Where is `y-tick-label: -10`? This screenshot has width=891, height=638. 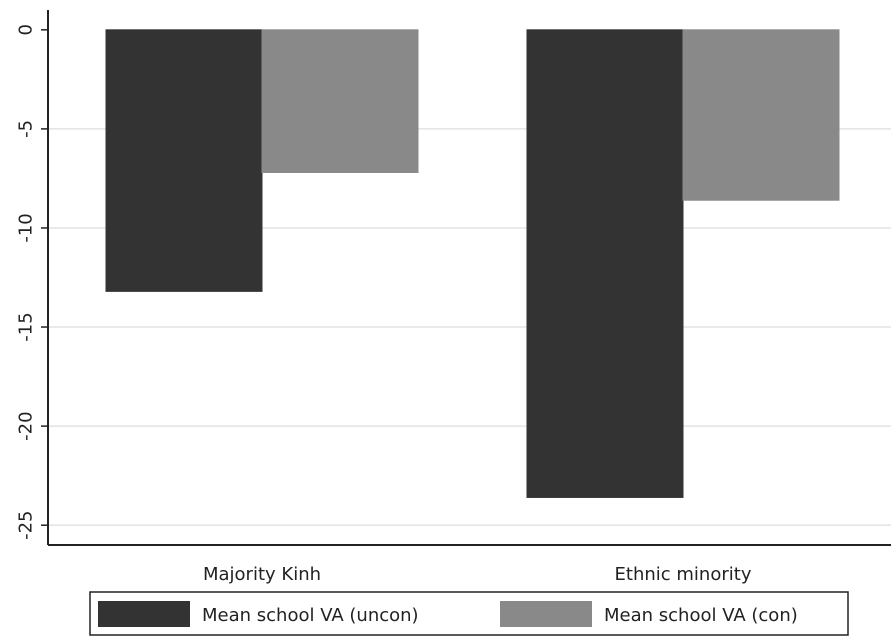 y-tick-label: -10 is located at coordinates (26, 227).